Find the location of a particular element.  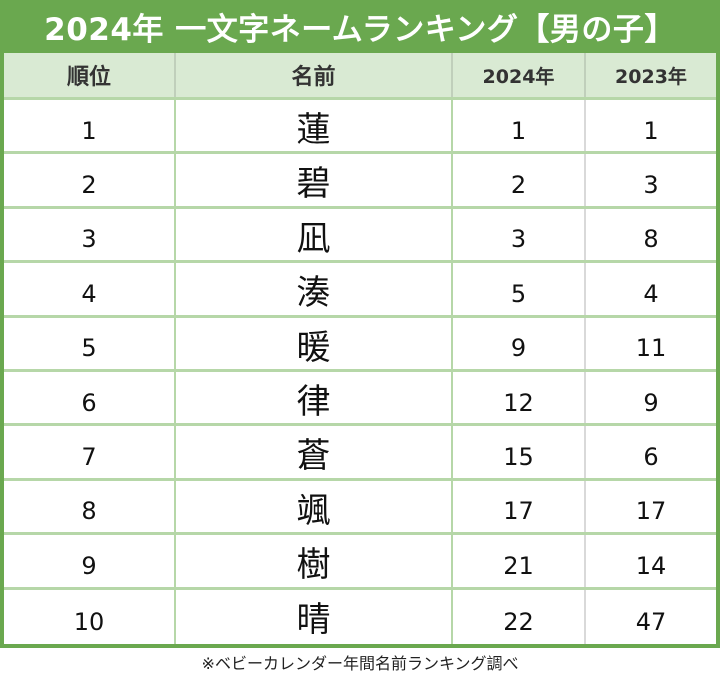

table-header: 順位 名前 2024年 2023年 is located at coordinates (360, 76).